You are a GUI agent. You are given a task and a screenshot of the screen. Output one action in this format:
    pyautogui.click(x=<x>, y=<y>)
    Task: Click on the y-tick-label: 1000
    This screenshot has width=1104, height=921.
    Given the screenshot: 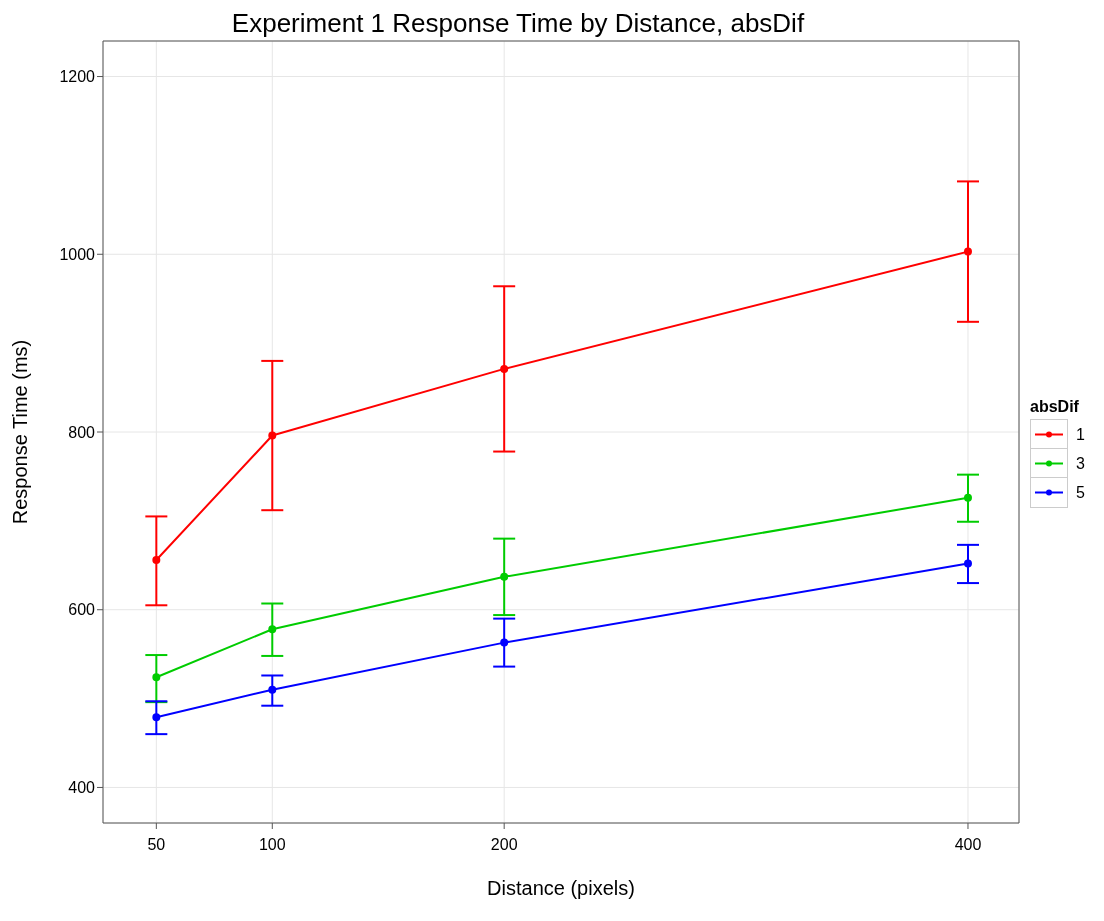 What is the action you would take?
    pyautogui.click(x=77, y=254)
    